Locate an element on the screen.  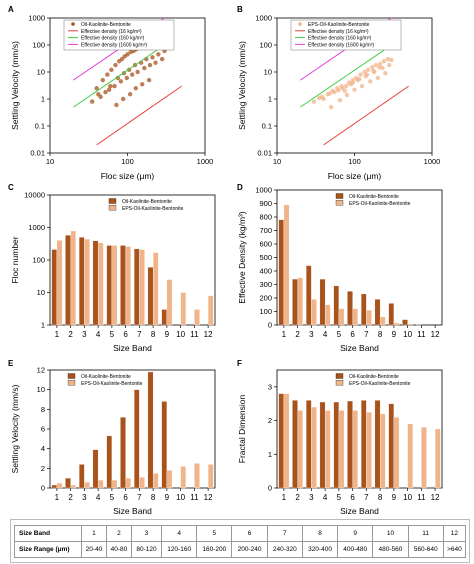
range-cell: 120-160 is located at coordinates (179, 549).